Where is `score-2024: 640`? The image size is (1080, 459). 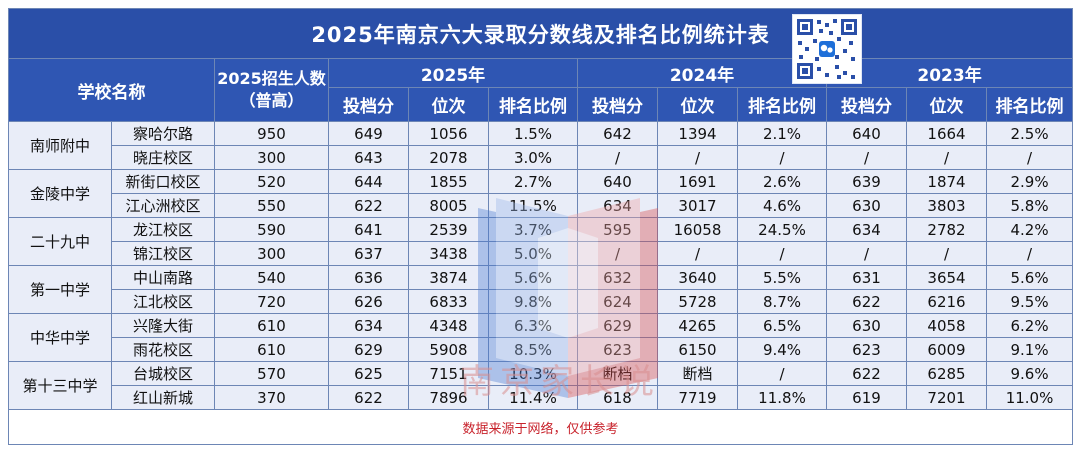 score-2024: 640 is located at coordinates (617, 181).